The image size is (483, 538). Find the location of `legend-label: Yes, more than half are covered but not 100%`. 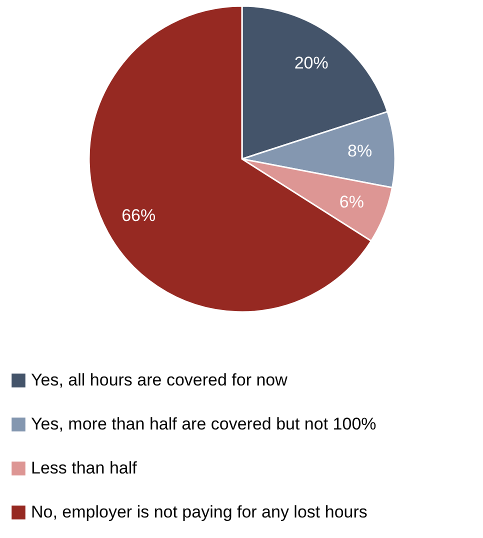

legend-label: Yes, more than half are covered but not 100% is located at coordinates (203, 424).